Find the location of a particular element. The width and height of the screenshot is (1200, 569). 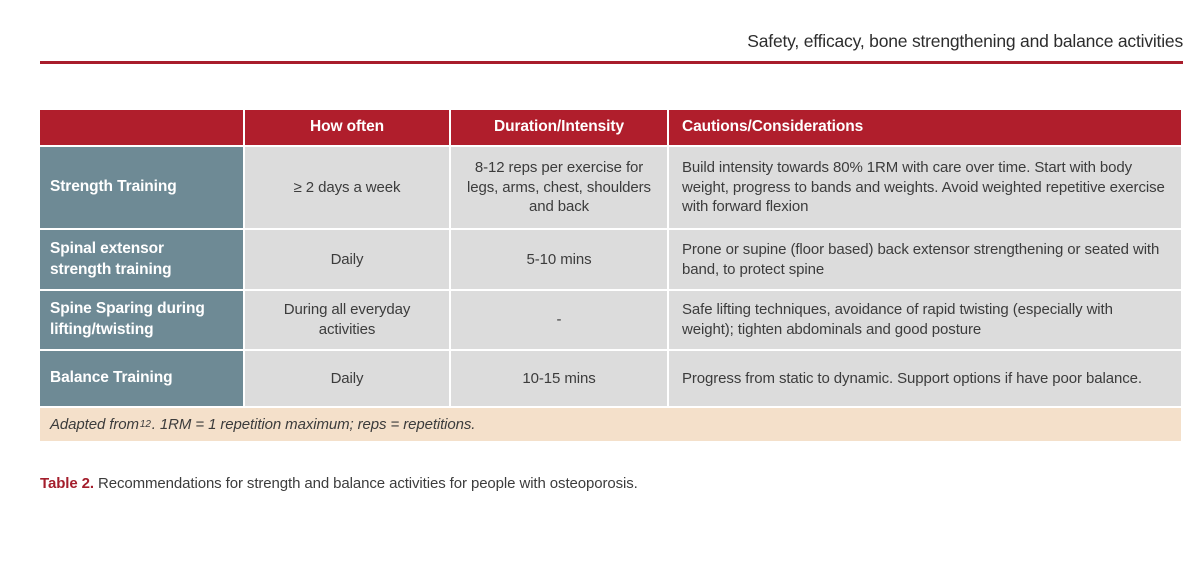

table-row-duration: 5-10 mins is located at coordinates (559, 259).